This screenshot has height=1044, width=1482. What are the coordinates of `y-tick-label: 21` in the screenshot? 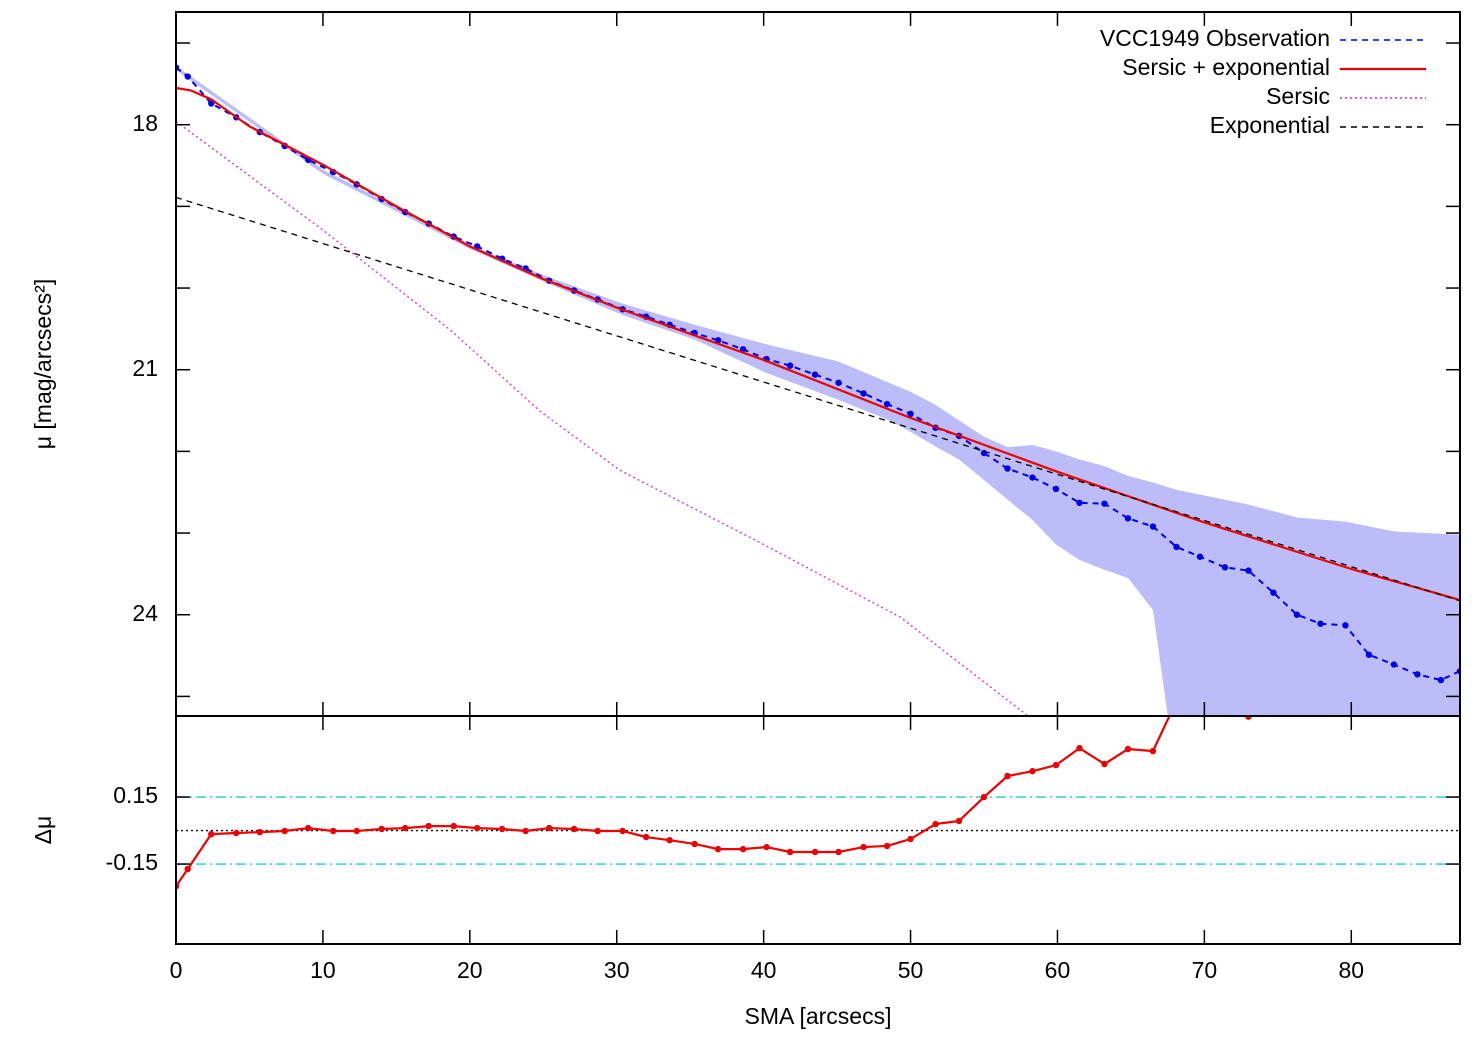 It's located at (145, 368).